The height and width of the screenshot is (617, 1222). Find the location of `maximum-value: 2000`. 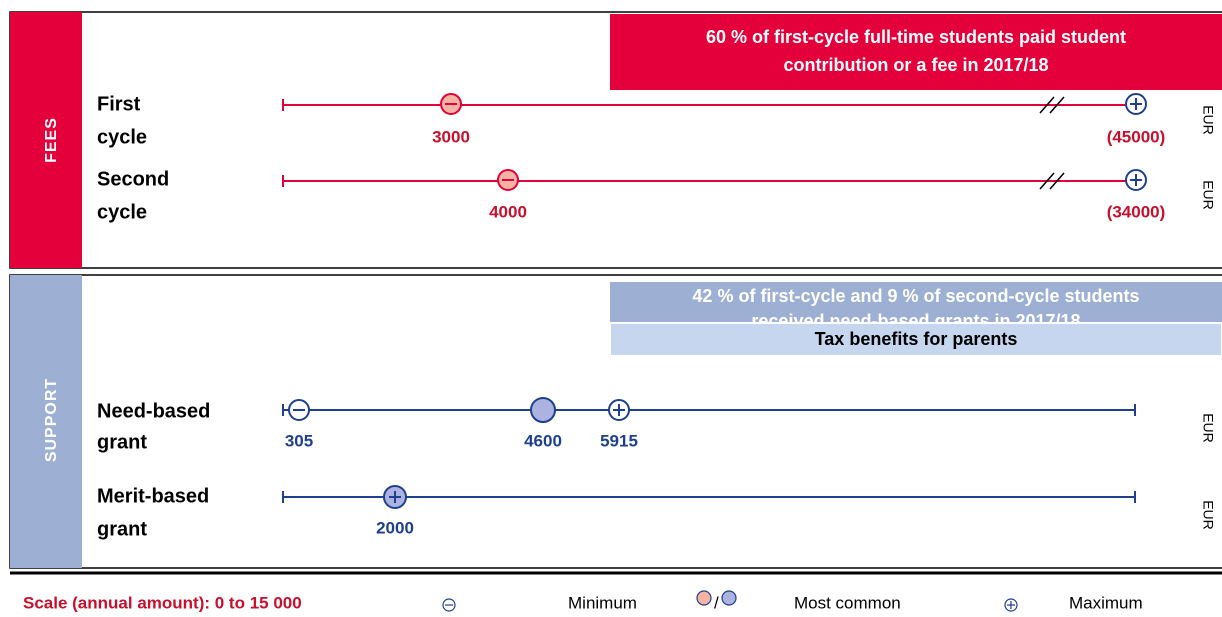

maximum-value: 2000 is located at coordinates (395, 527).